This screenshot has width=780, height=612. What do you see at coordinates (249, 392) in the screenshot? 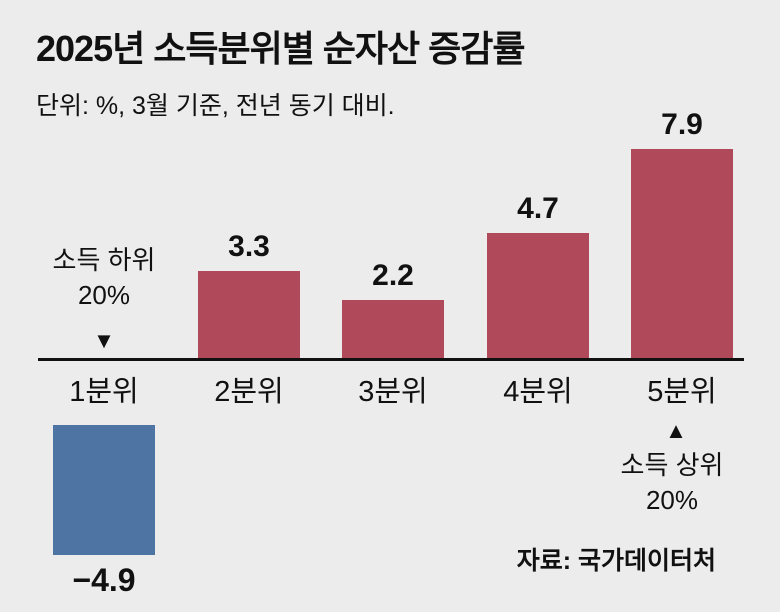
I see `category-label-q2: 2분위` at bounding box center [249, 392].